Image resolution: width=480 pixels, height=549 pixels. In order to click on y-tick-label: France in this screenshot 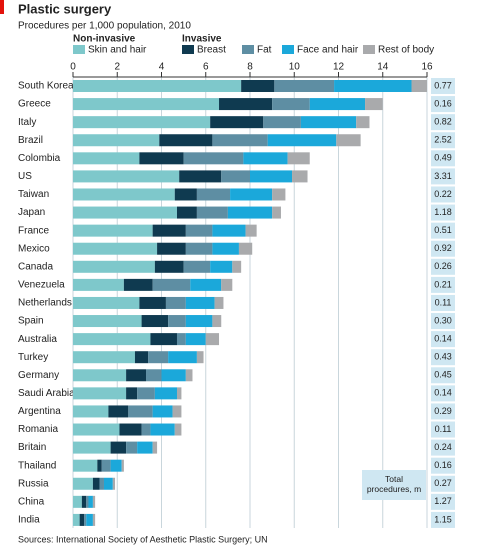, I will do `click(34, 230)`.